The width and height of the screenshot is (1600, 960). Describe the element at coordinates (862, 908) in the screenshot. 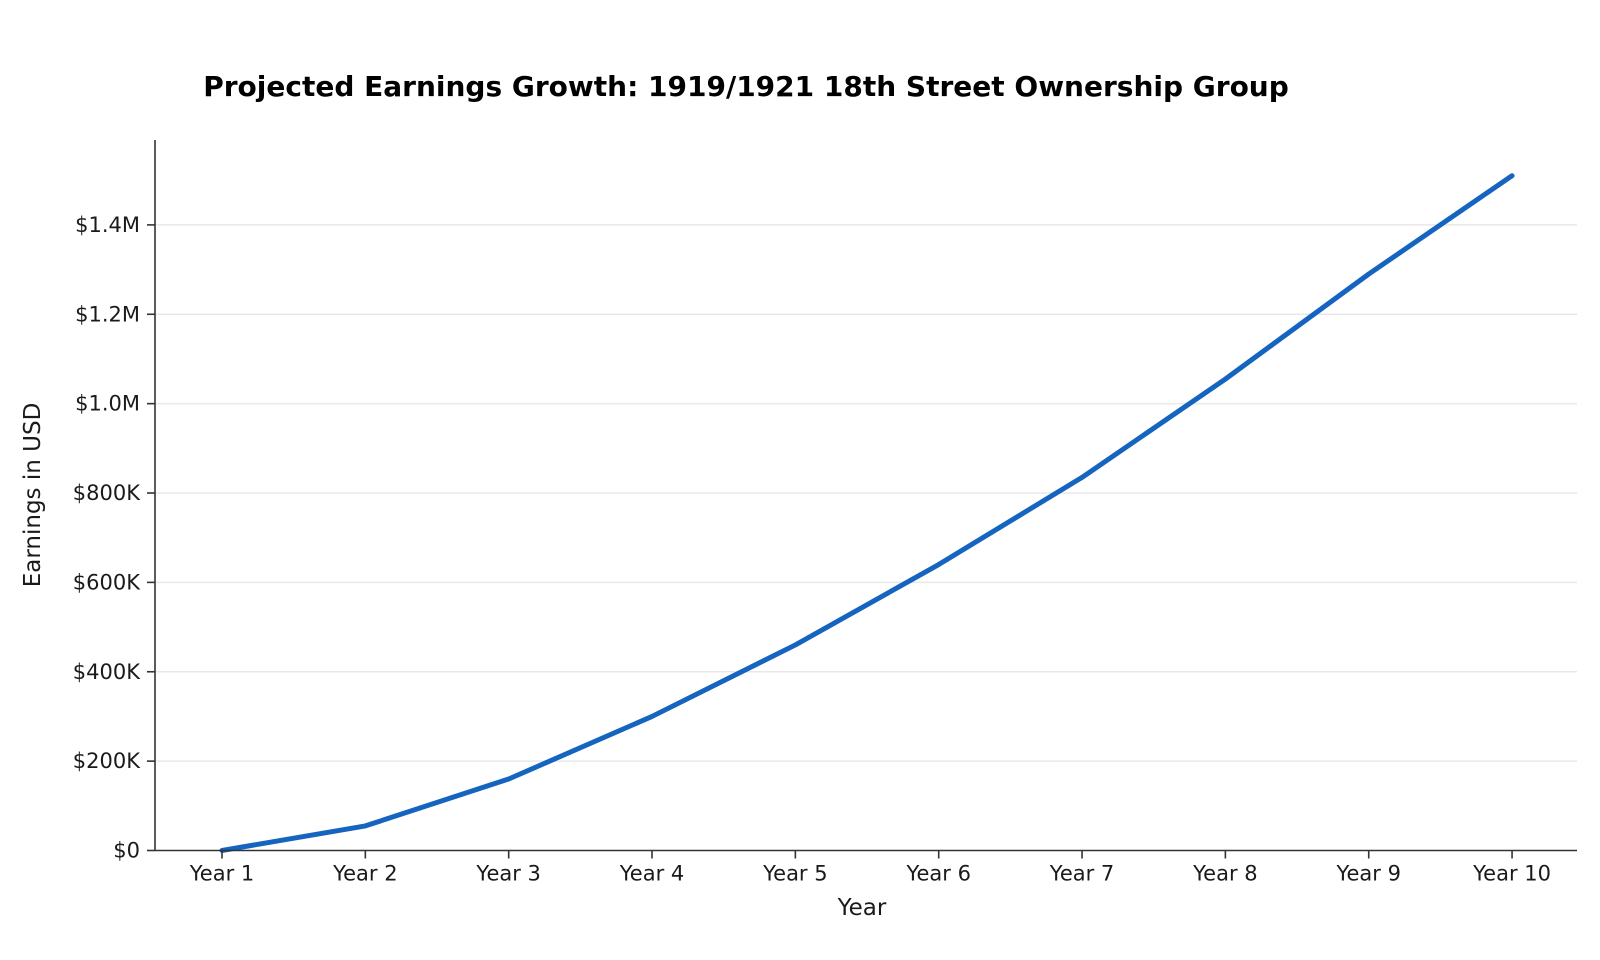

I see `x-axis-title: Year` at that location.